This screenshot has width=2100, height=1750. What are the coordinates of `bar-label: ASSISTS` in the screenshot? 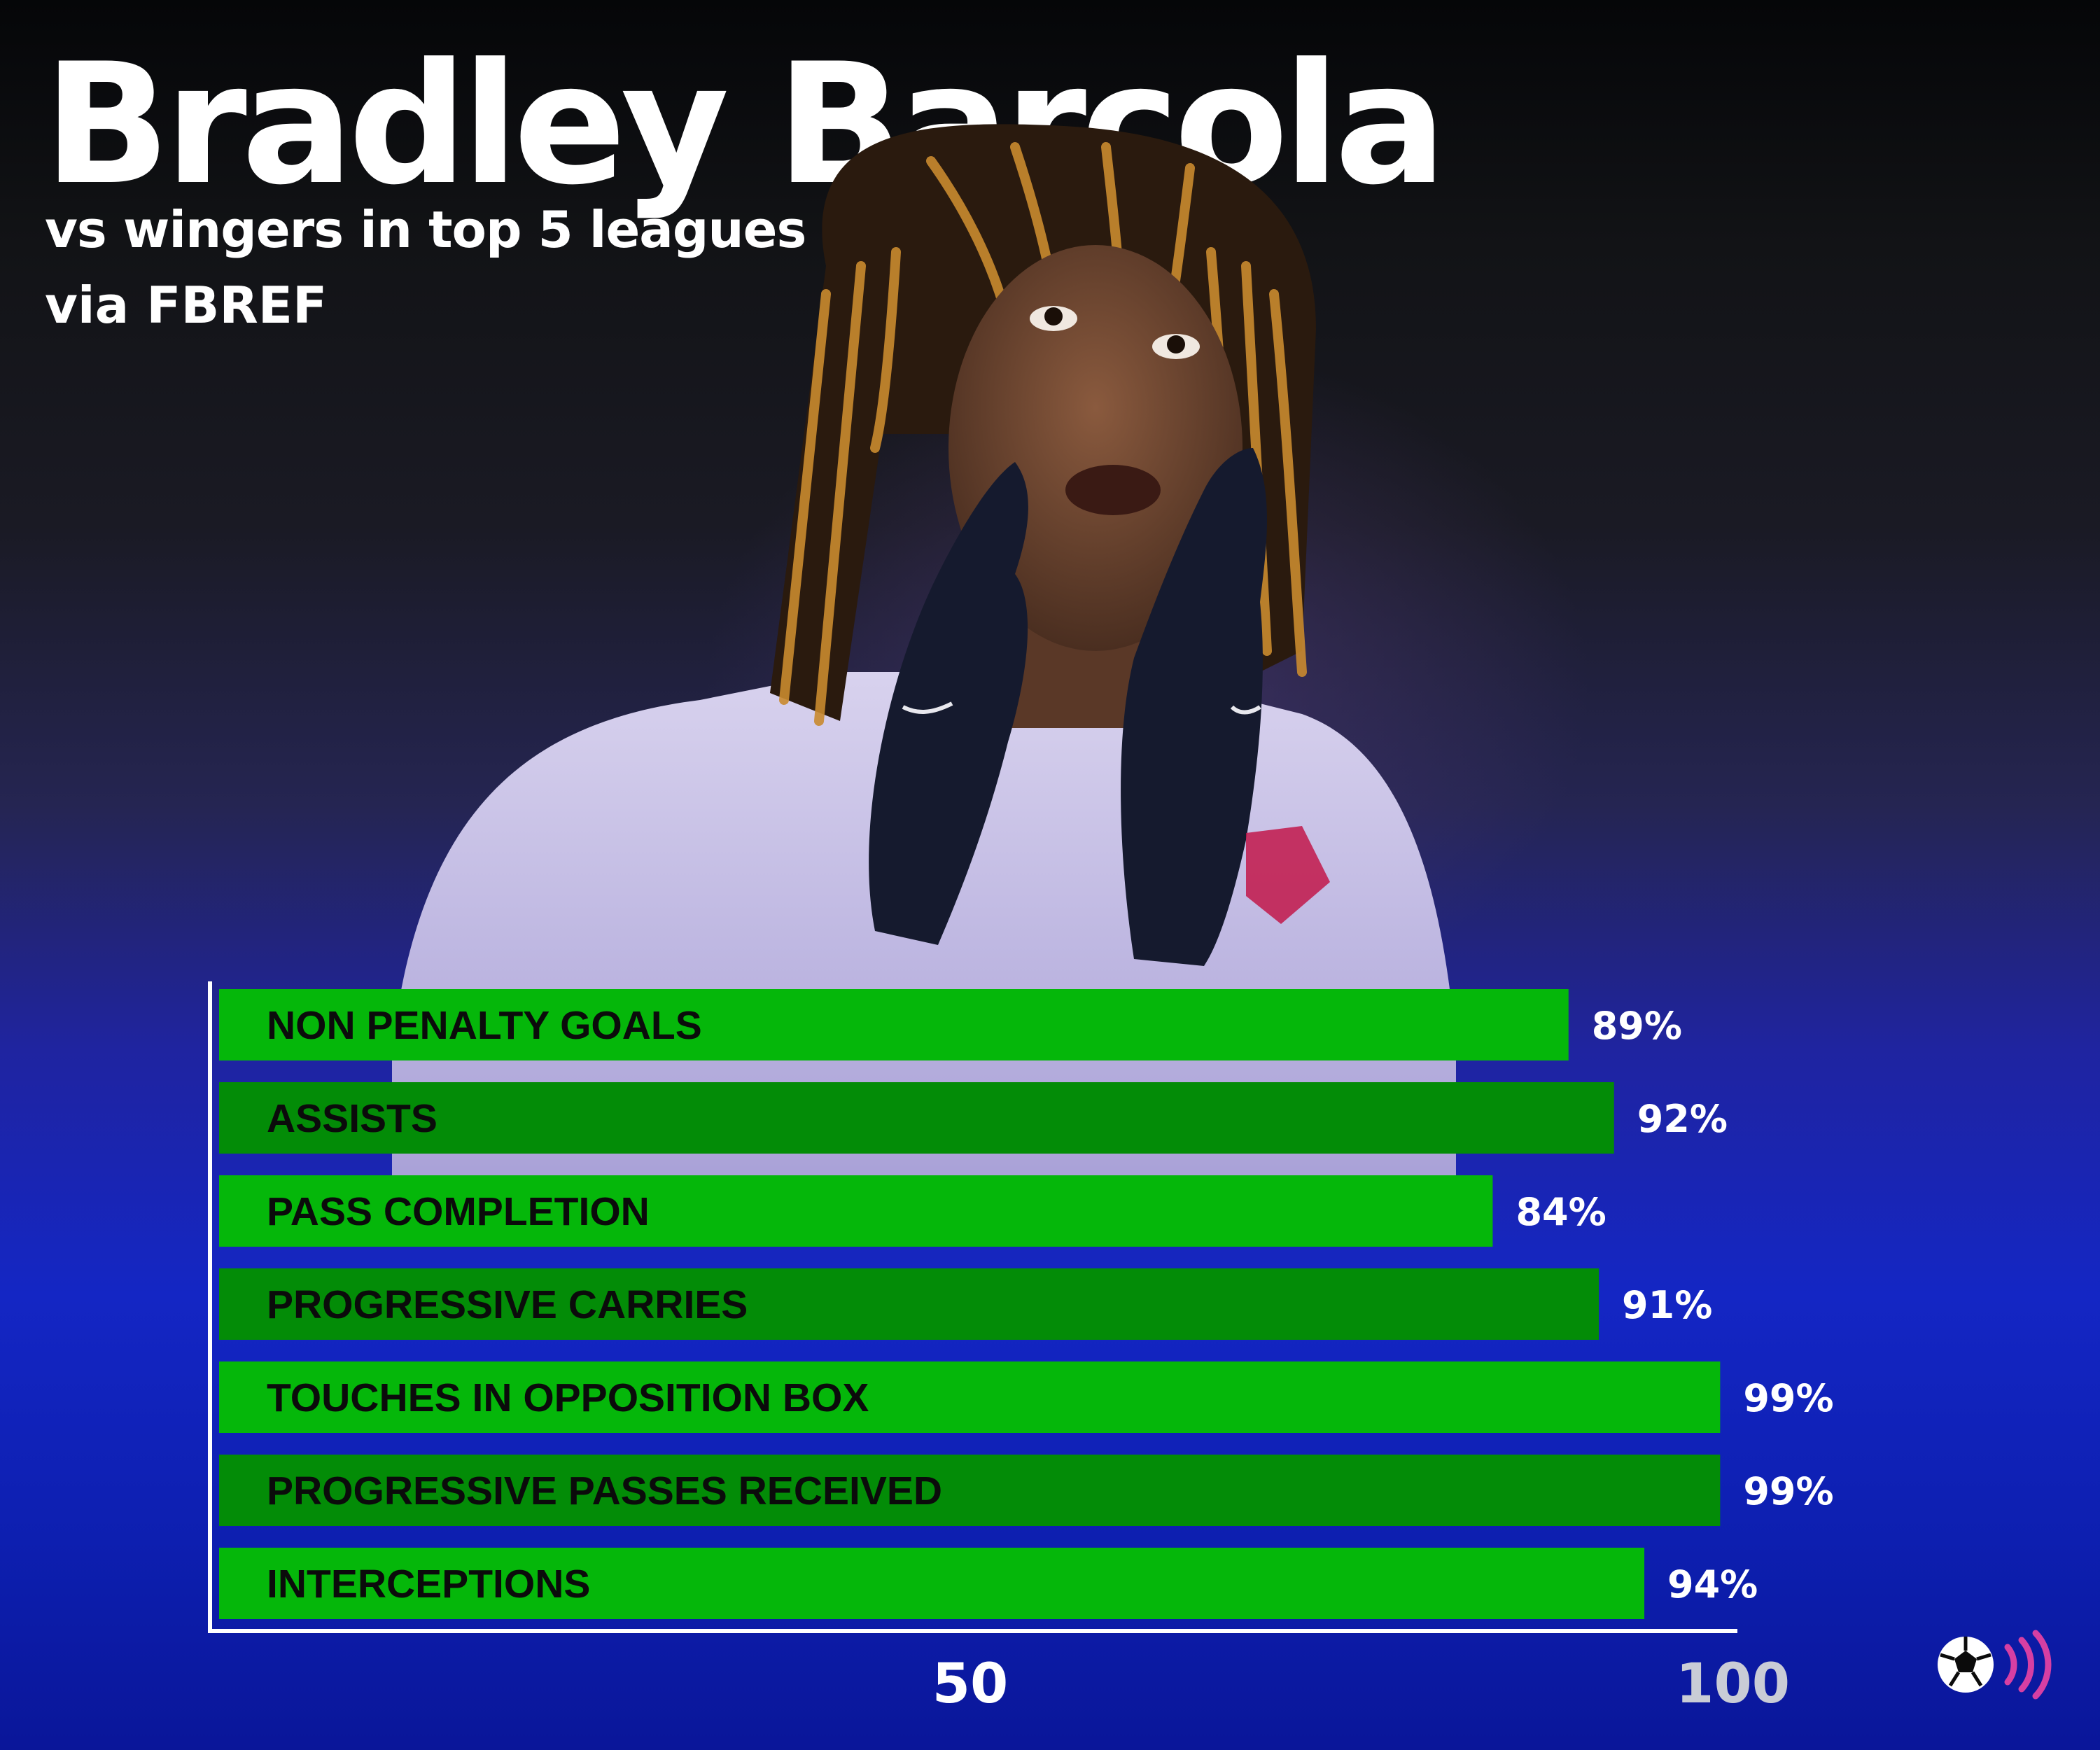 It's located at (352, 1118).